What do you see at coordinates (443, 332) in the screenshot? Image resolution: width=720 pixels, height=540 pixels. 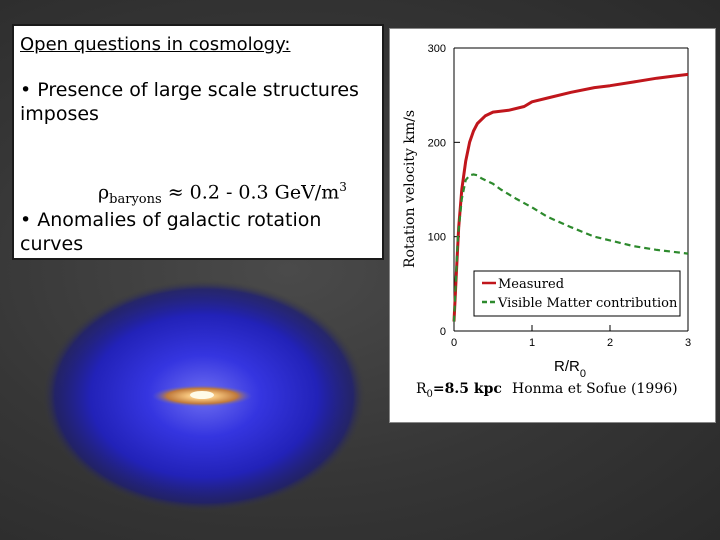 I see `y-tick-label: 0` at bounding box center [443, 332].